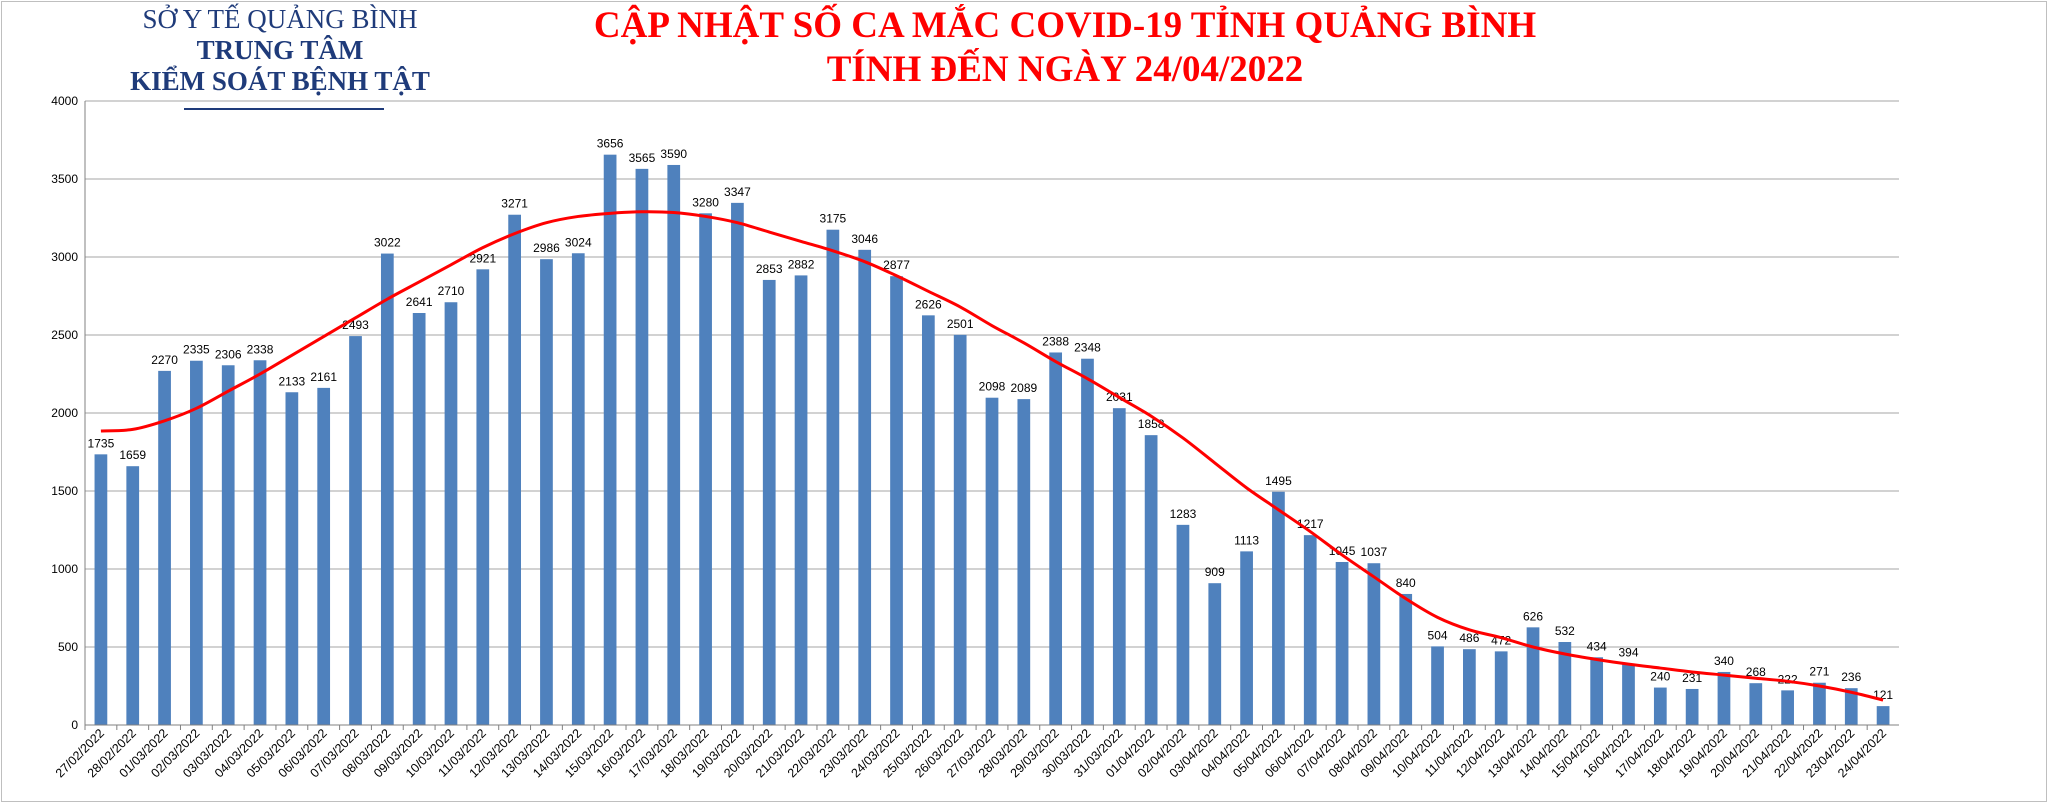 This screenshot has height=803, width=2048. Describe the element at coordinates (280, 50) in the screenshot. I see `org-center: TRUNG TÂM` at that location.